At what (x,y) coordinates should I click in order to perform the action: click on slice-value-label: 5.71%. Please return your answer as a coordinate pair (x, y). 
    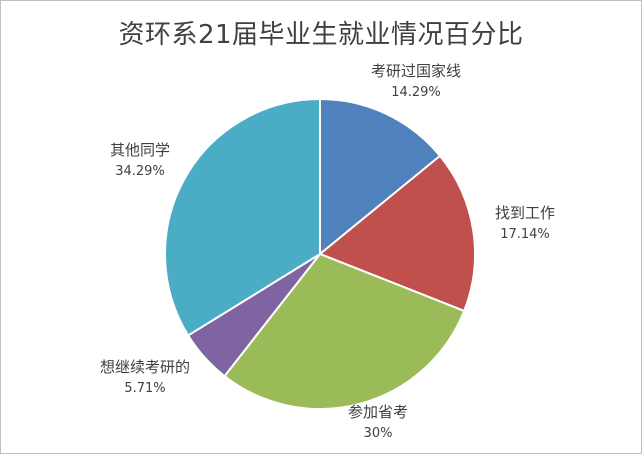
    Looking at the image, I should click on (144, 388).